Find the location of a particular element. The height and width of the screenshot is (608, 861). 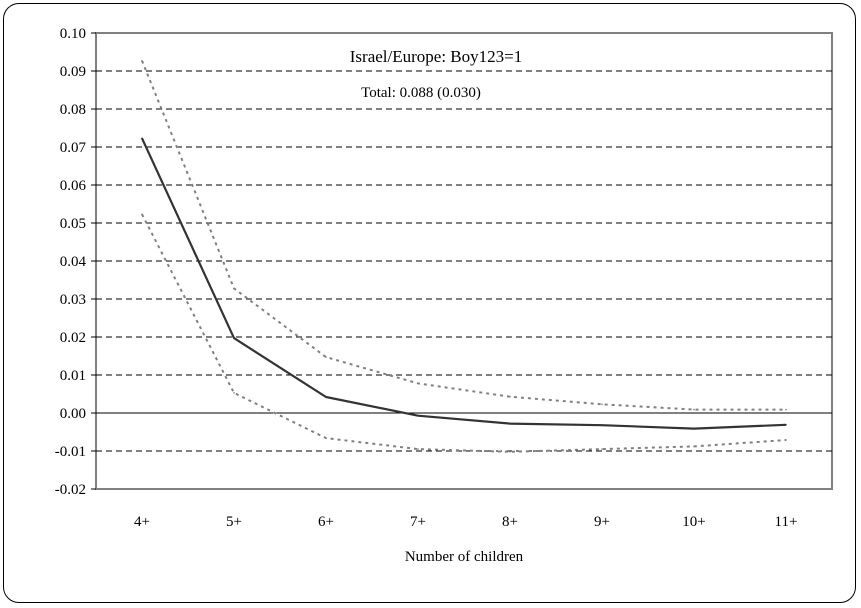

y-tick-label: 0.06 is located at coordinates (73, 186).